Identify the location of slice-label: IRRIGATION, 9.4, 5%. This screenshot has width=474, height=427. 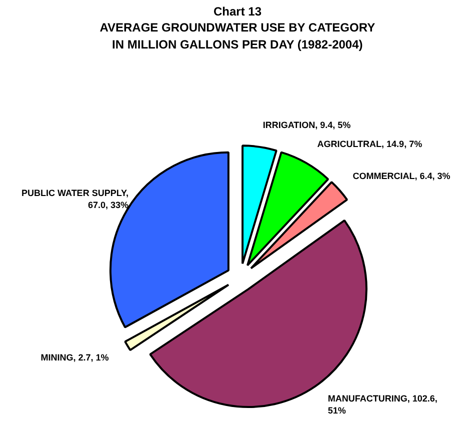
(306, 125).